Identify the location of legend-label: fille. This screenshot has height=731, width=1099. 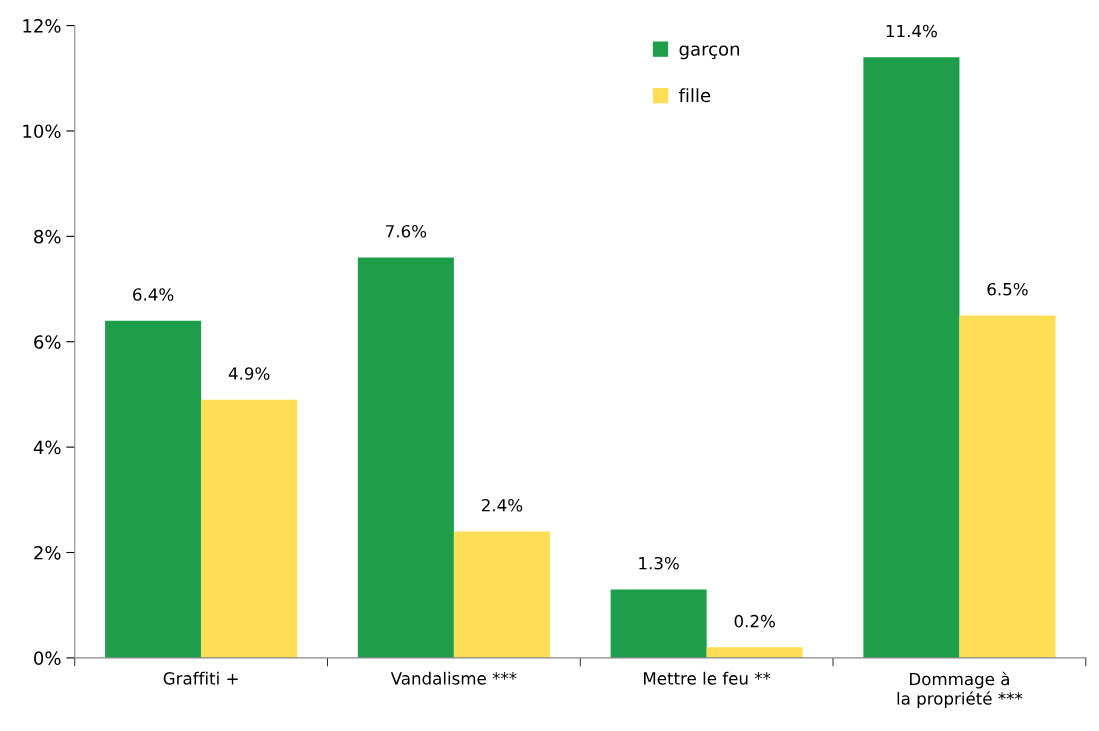
(694, 95).